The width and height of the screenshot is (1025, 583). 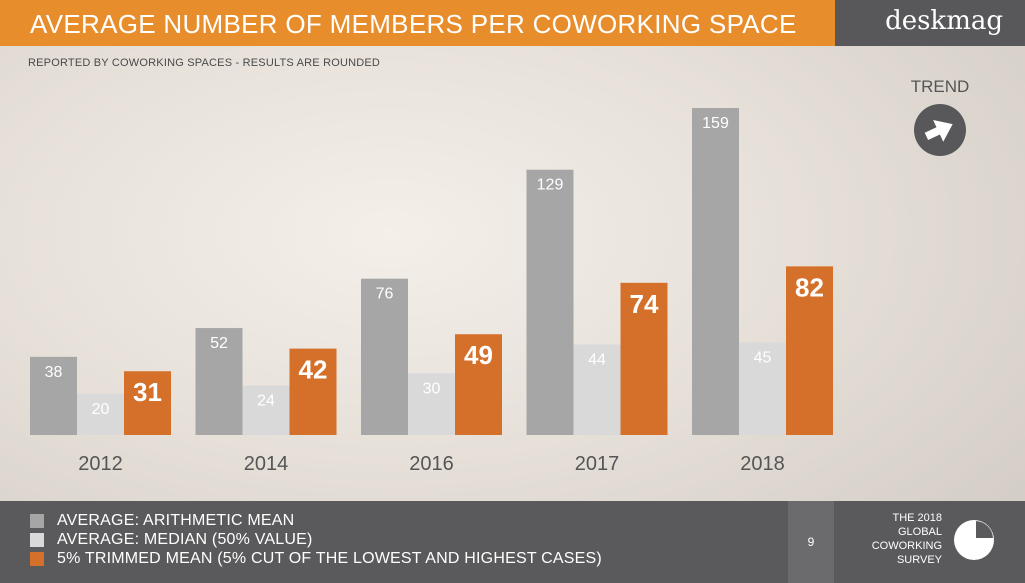 What do you see at coordinates (147, 392) in the screenshot?
I see `data-label-trimmed-2012: 31` at bounding box center [147, 392].